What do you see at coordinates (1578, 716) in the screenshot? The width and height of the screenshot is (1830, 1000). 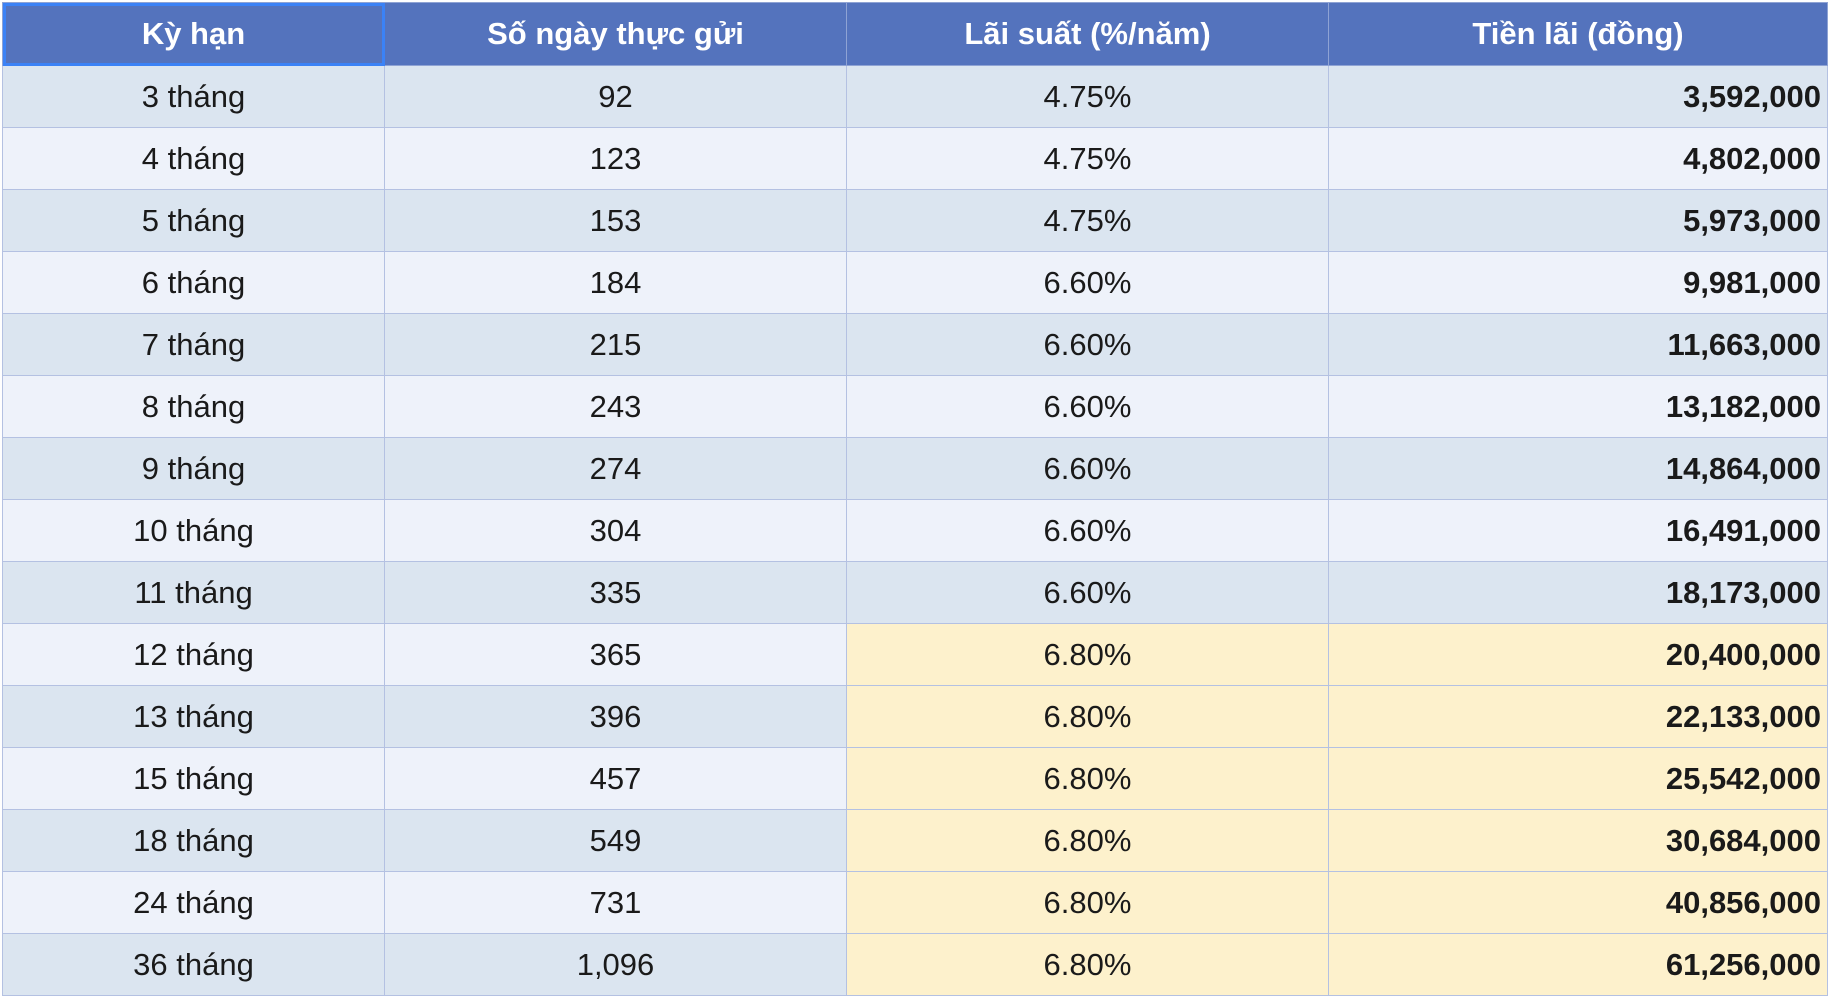 I see `interest-cell: 22,133,000` at bounding box center [1578, 716].